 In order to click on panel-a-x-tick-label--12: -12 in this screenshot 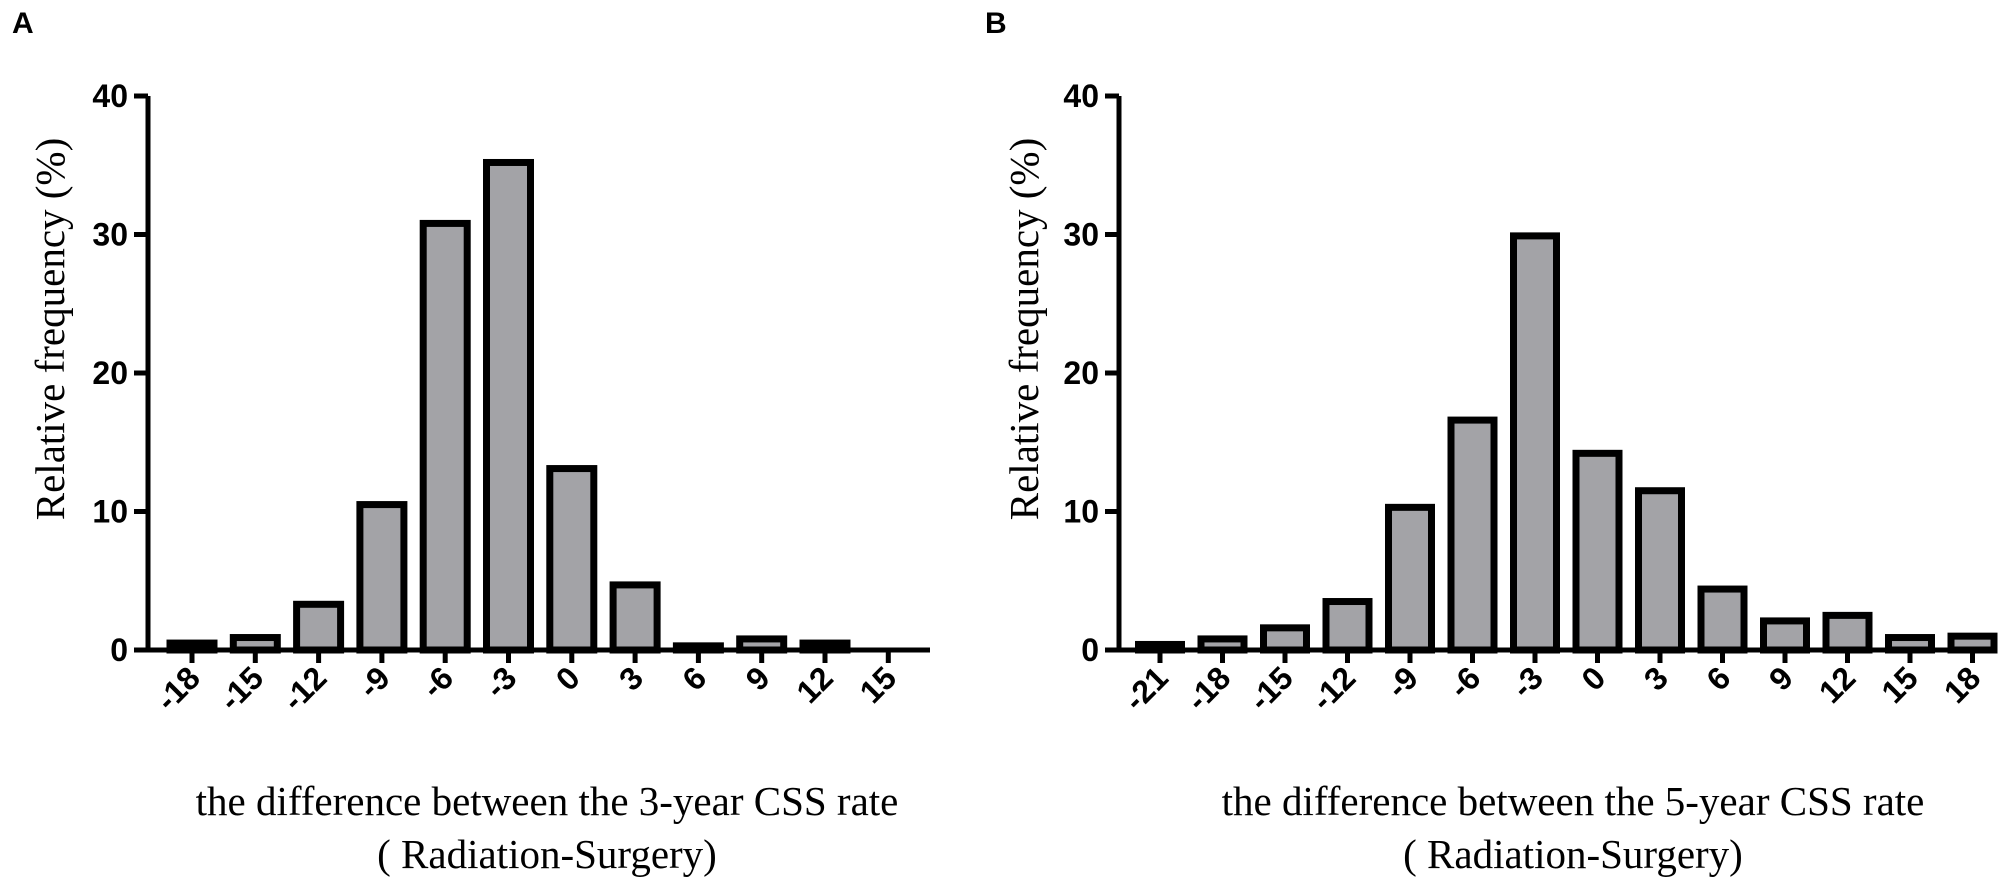, I will do `click(304, 688)`.